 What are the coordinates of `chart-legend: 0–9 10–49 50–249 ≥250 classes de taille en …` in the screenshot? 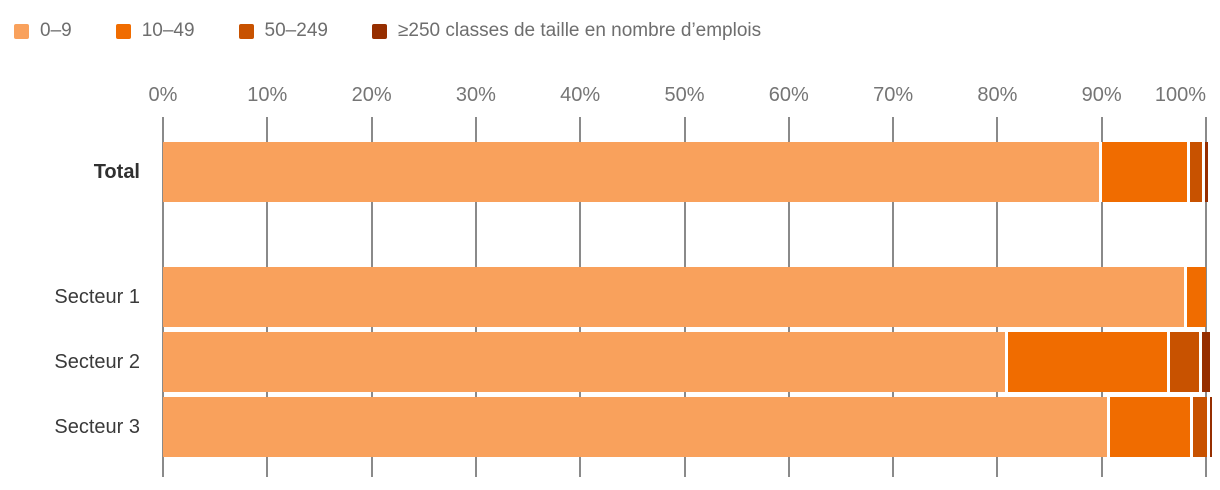 It's located at (387, 31).